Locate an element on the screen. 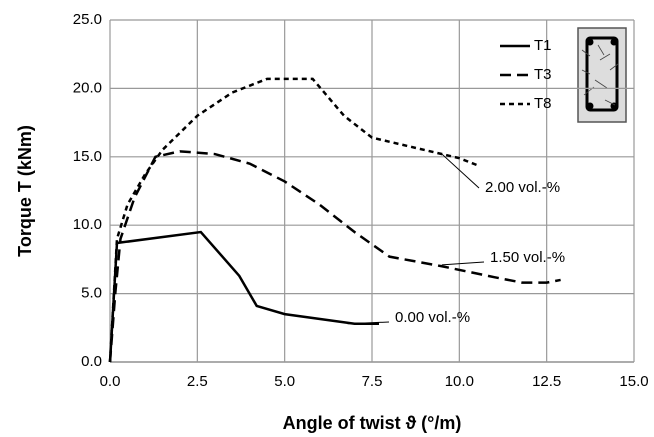  y-tick-label: 20.0 is located at coordinates (87, 87).